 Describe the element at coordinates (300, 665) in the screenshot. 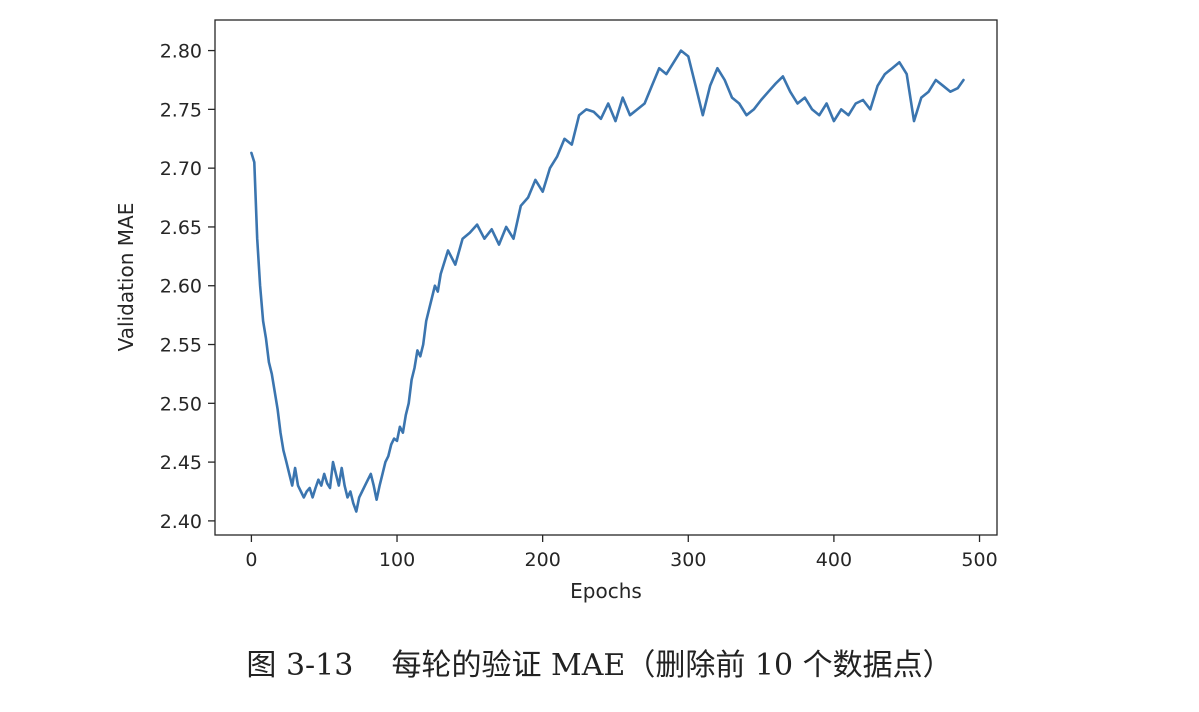

I see `figure-number: 图 3-13` at that location.